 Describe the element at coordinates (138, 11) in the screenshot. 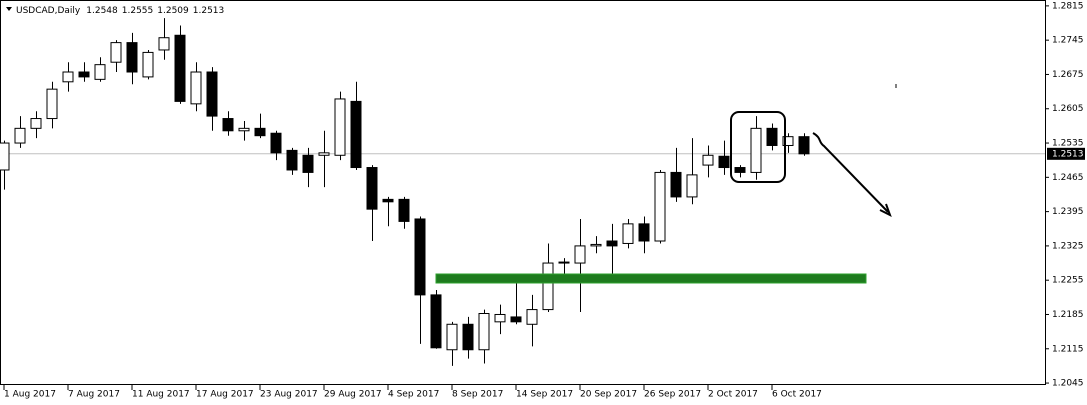

I see `high: 1.2555` at that location.